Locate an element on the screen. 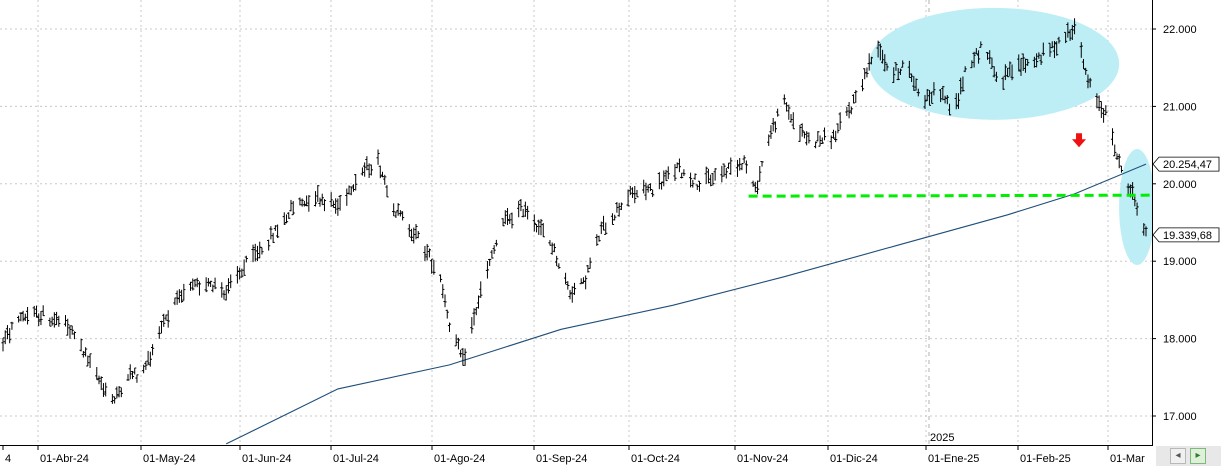 Image resolution: width=1221 pixels, height=466 pixels. year-marker: 2025 is located at coordinates (942, 438).